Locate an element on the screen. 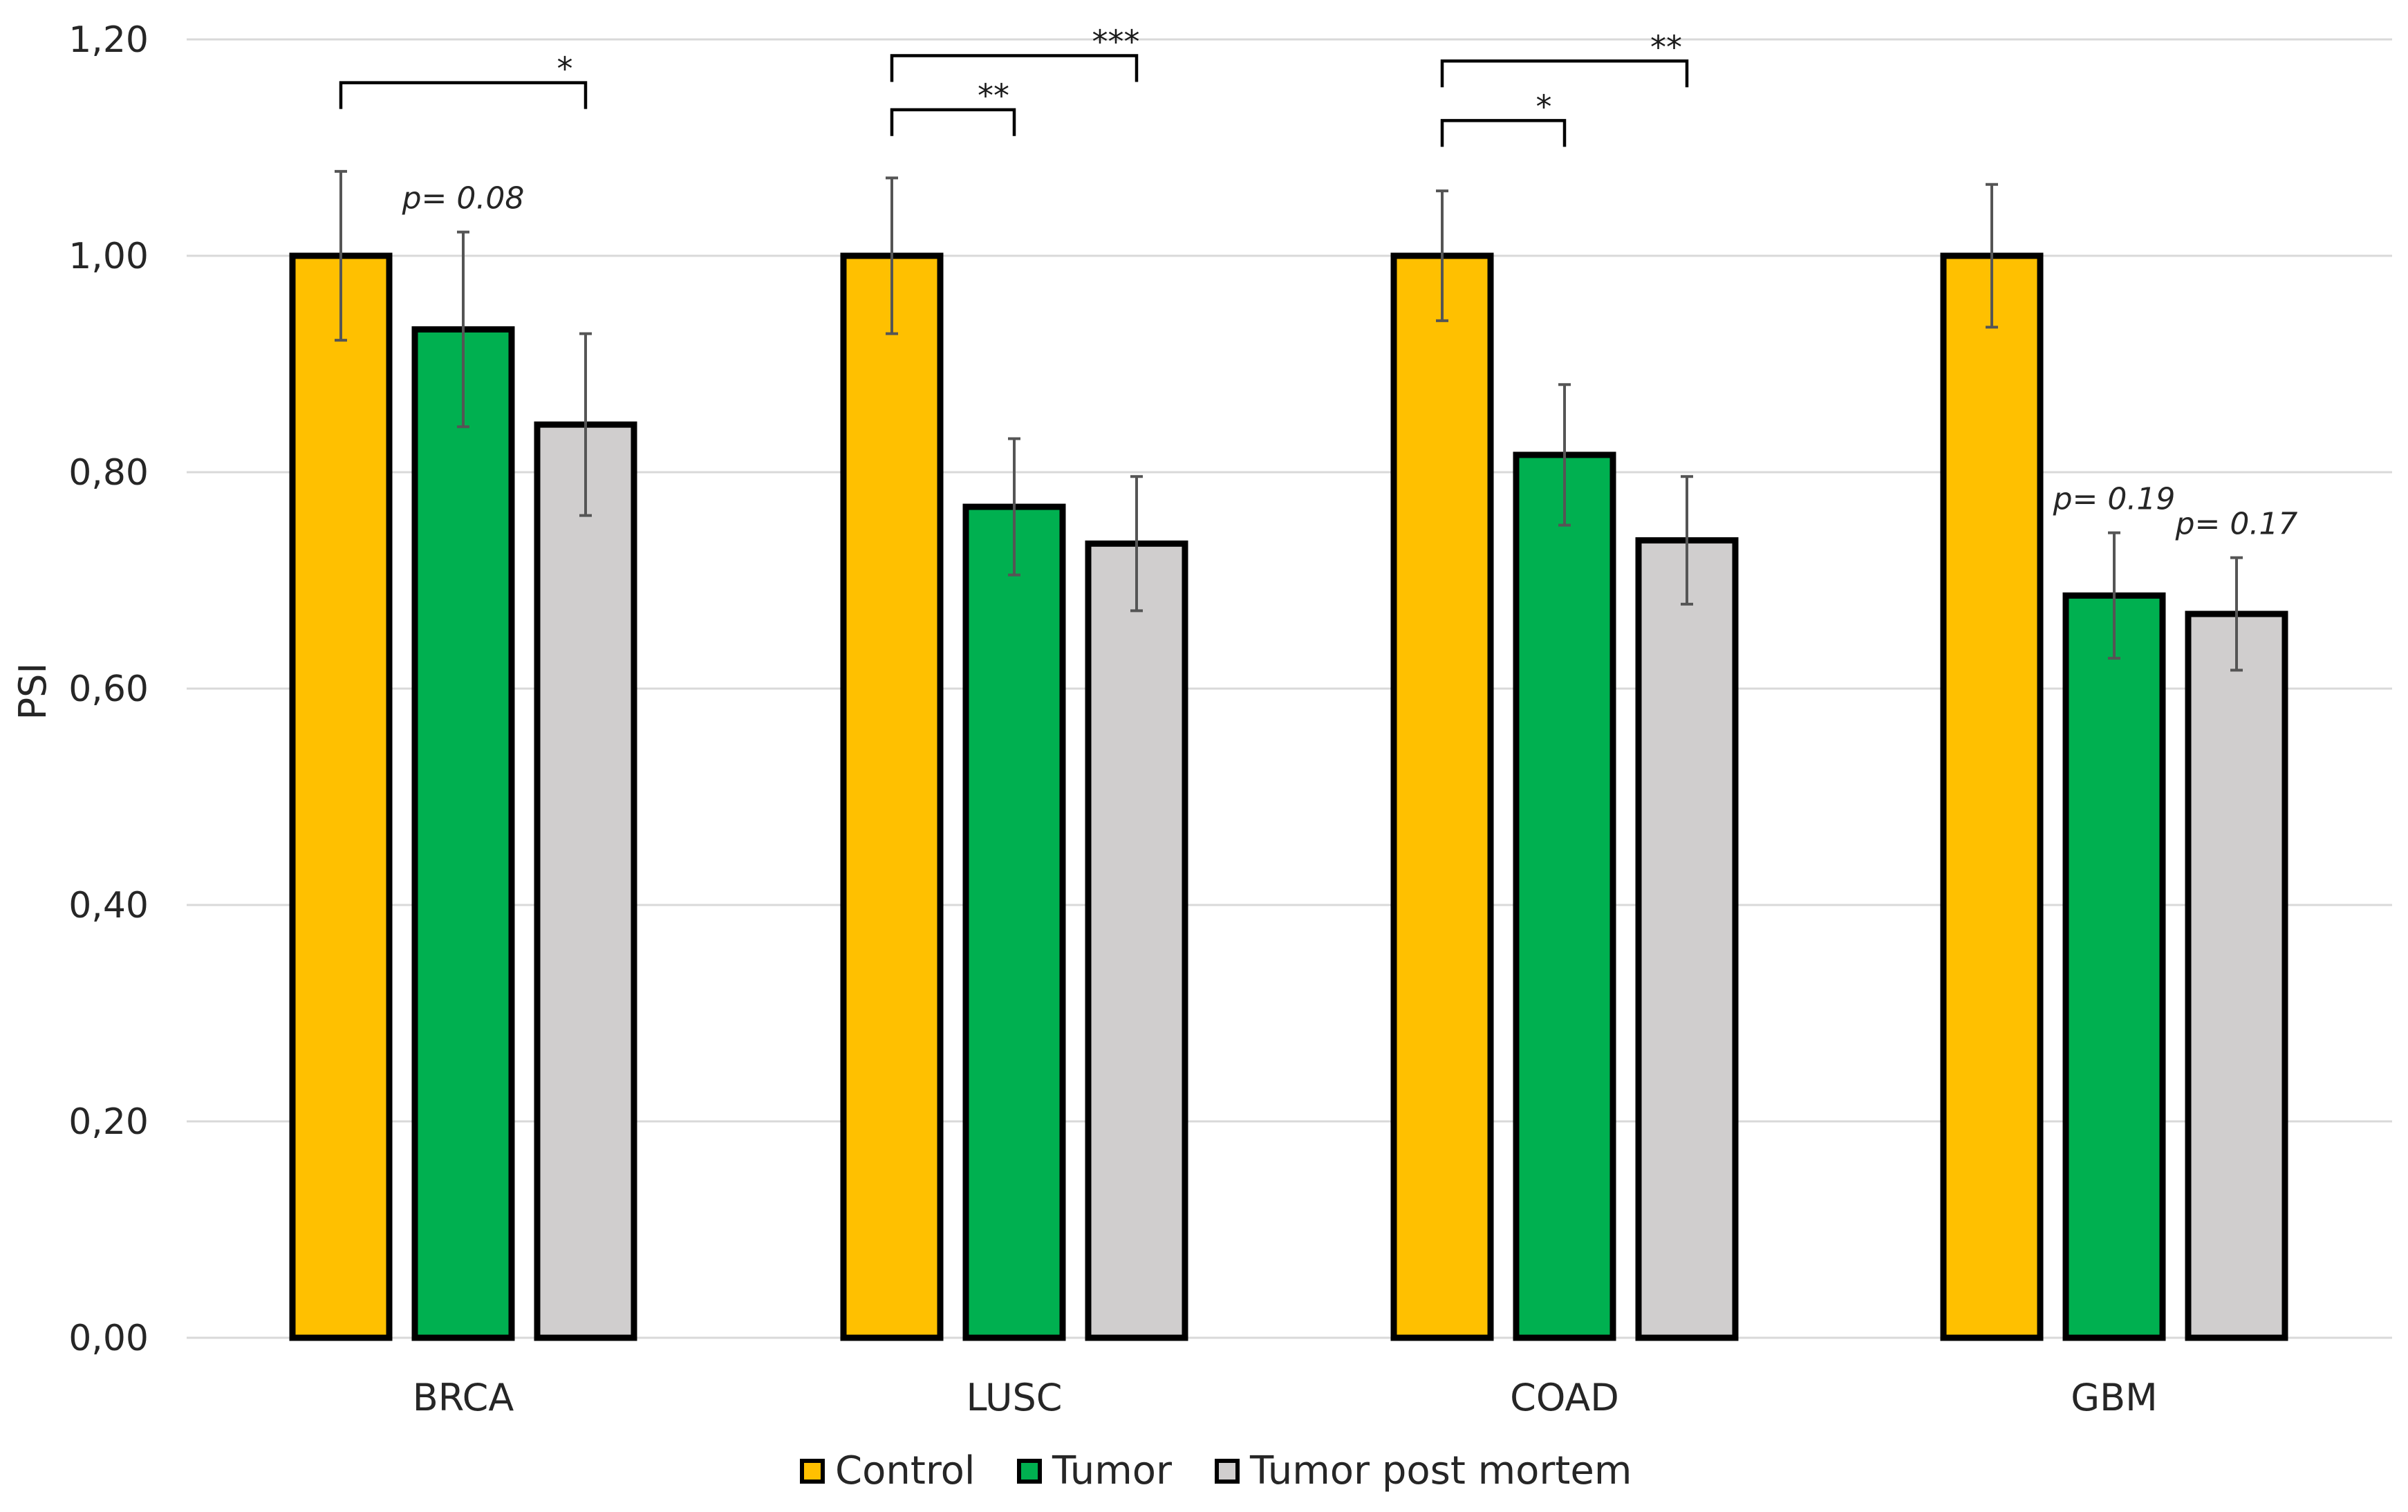 The width and height of the screenshot is (2408, 1512). y-tick-label: 0,40 is located at coordinates (108, 905).